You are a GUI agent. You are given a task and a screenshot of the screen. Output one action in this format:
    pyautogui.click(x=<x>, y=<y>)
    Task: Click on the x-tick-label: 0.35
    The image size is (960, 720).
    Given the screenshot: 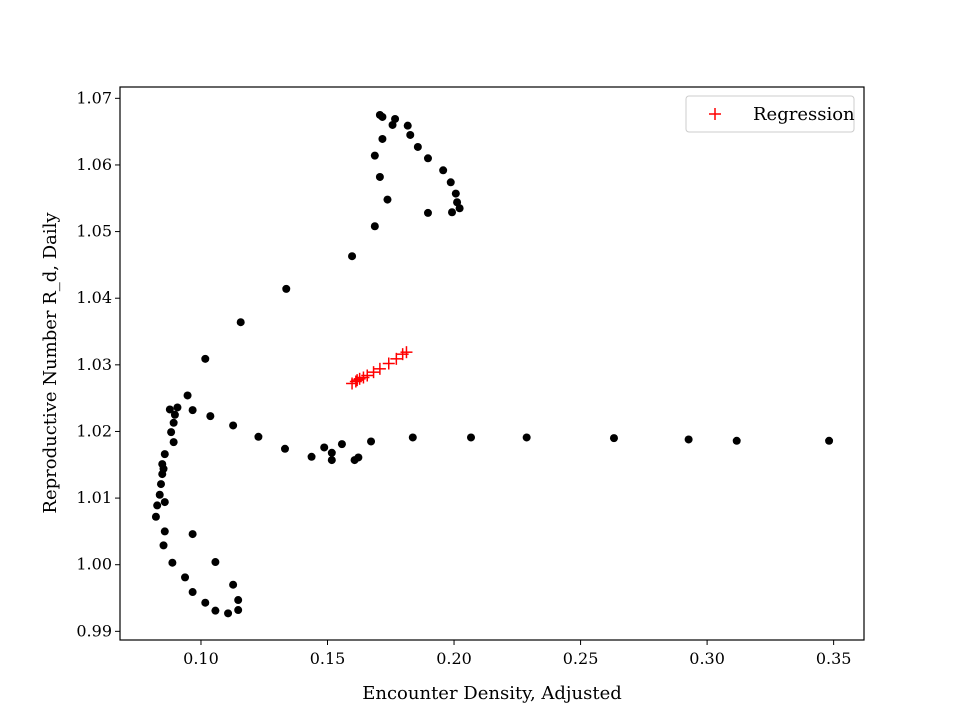 What is the action you would take?
    pyautogui.click(x=834, y=658)
    